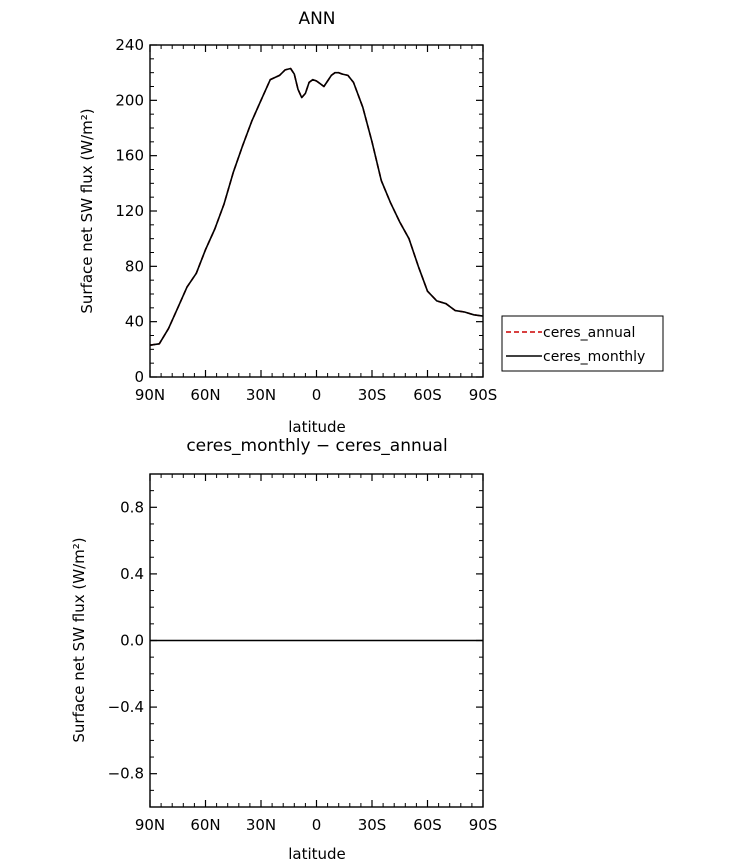 Image resolution: width=733 pixels, height=866 pixels. Describe the element at coordinates (427, 395) in the screenshot. I see `top-x-tick-label: 60S` at that location.